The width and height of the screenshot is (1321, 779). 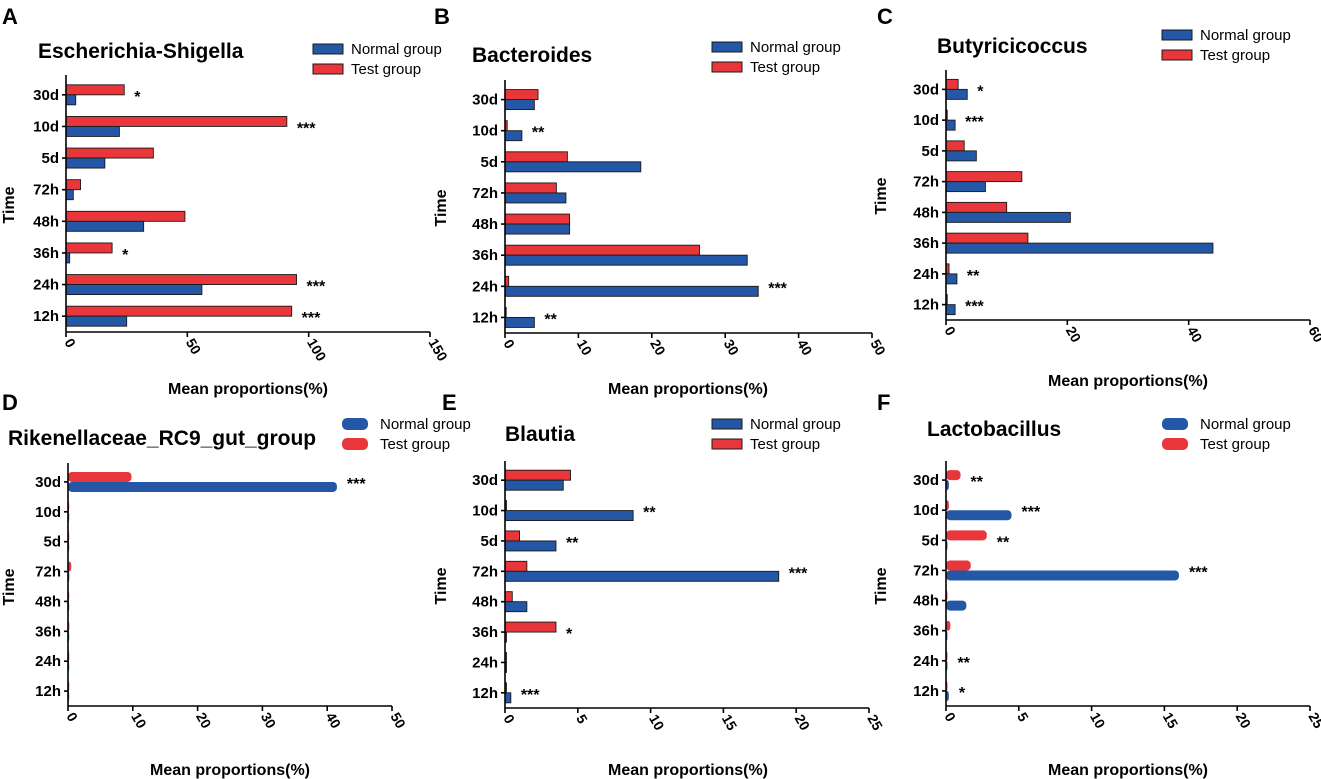 I want to click on chart-title: Butyricicoccus, so click(x=1012, y=46).